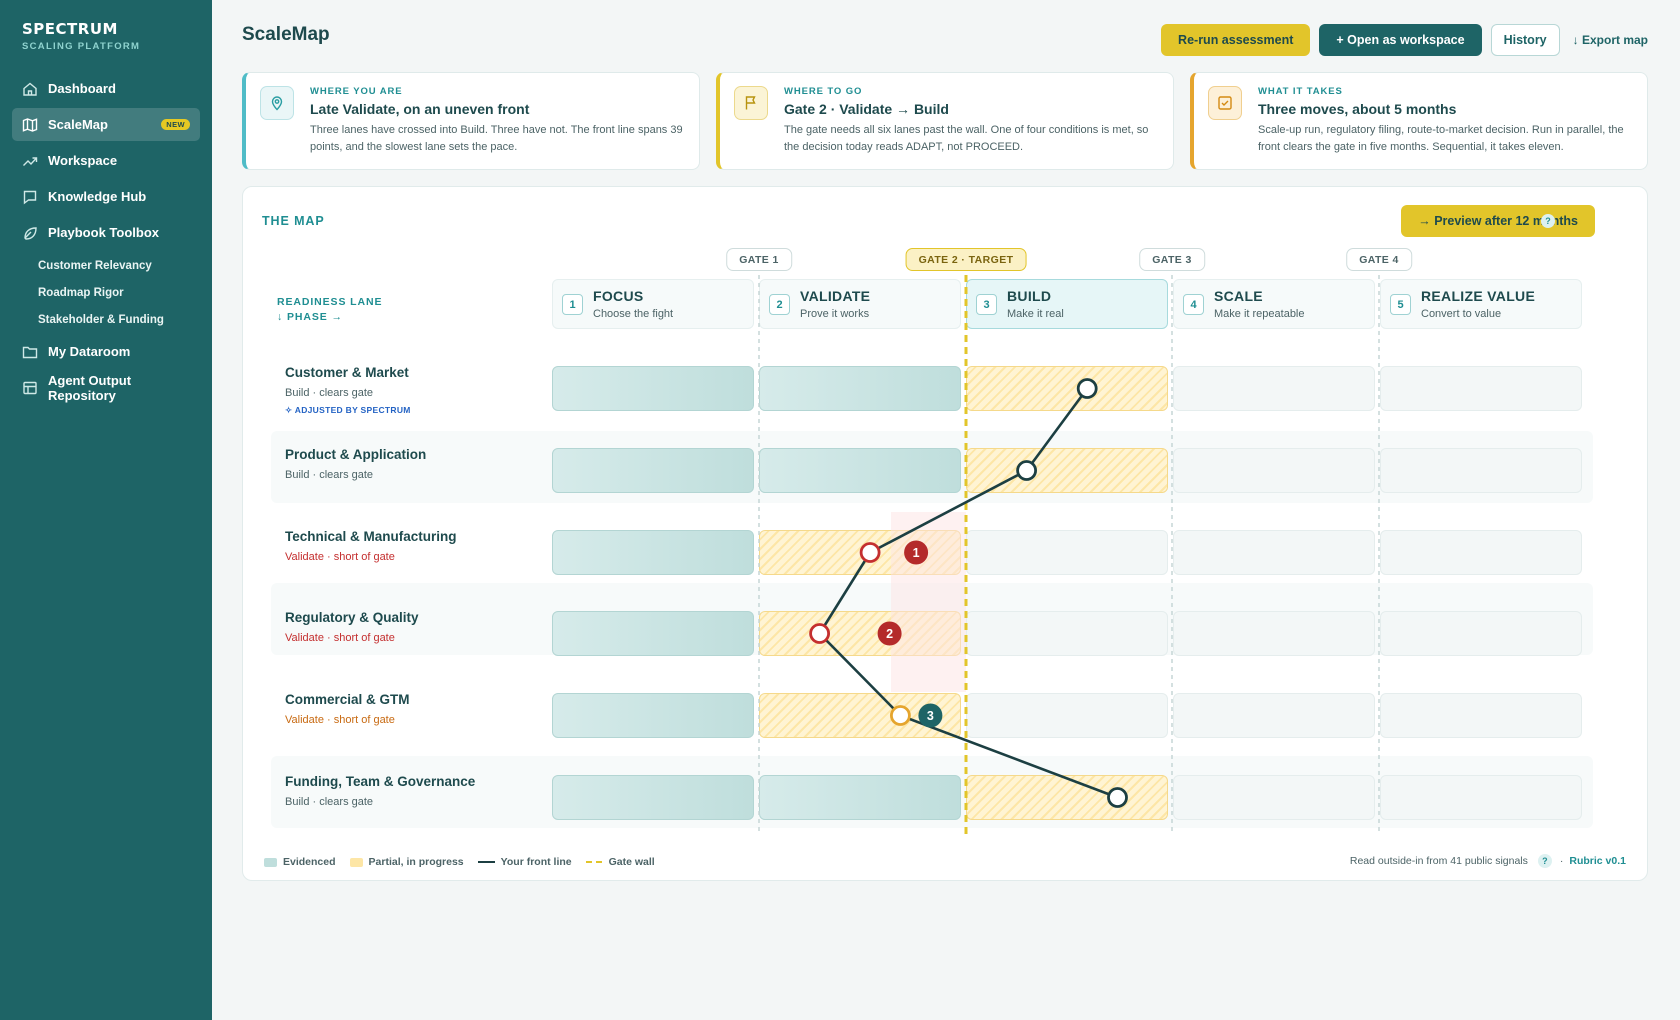  I want to click on lane-status: Validate · short of gate, so click(340, 720).